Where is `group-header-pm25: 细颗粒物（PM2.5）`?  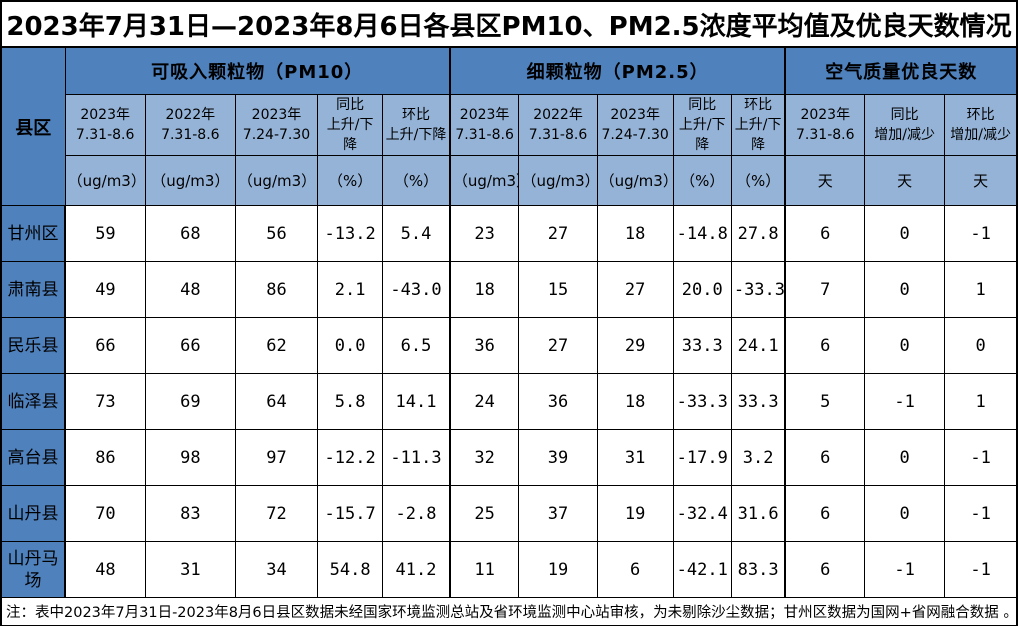 group-header-pm25: 细颗粒物（PM2.5） is located at coordinates (617, 70).